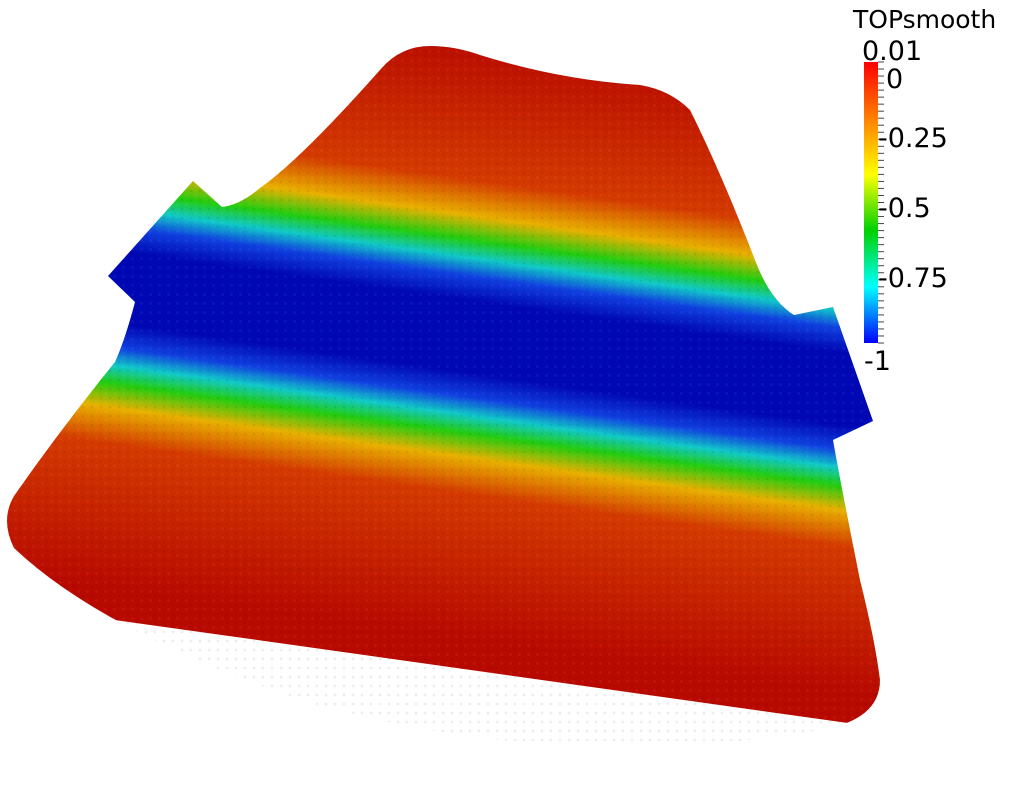  What do you see at coordinates (913, 278) in the screenshot?
I see `colorbar-label-neg0-75: -0.75` at bounding box center [913, 278].